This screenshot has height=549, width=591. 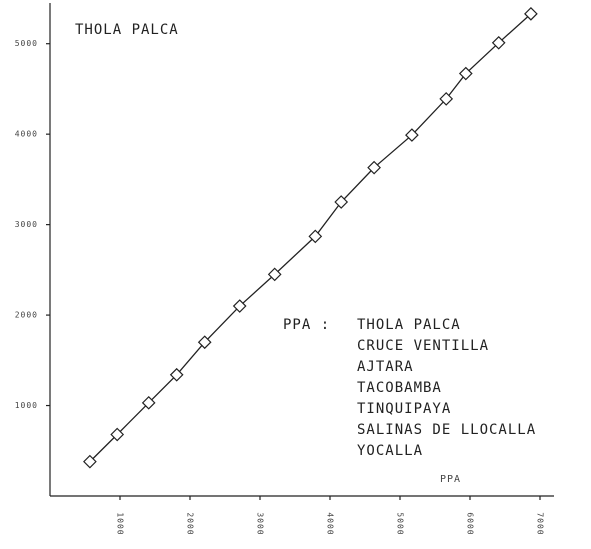 I want to click on legend-station: AJTARA, so click(x=385, y=367).